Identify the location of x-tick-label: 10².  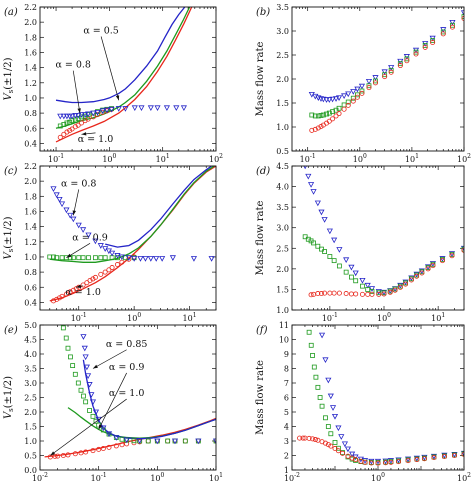
(216, 158).